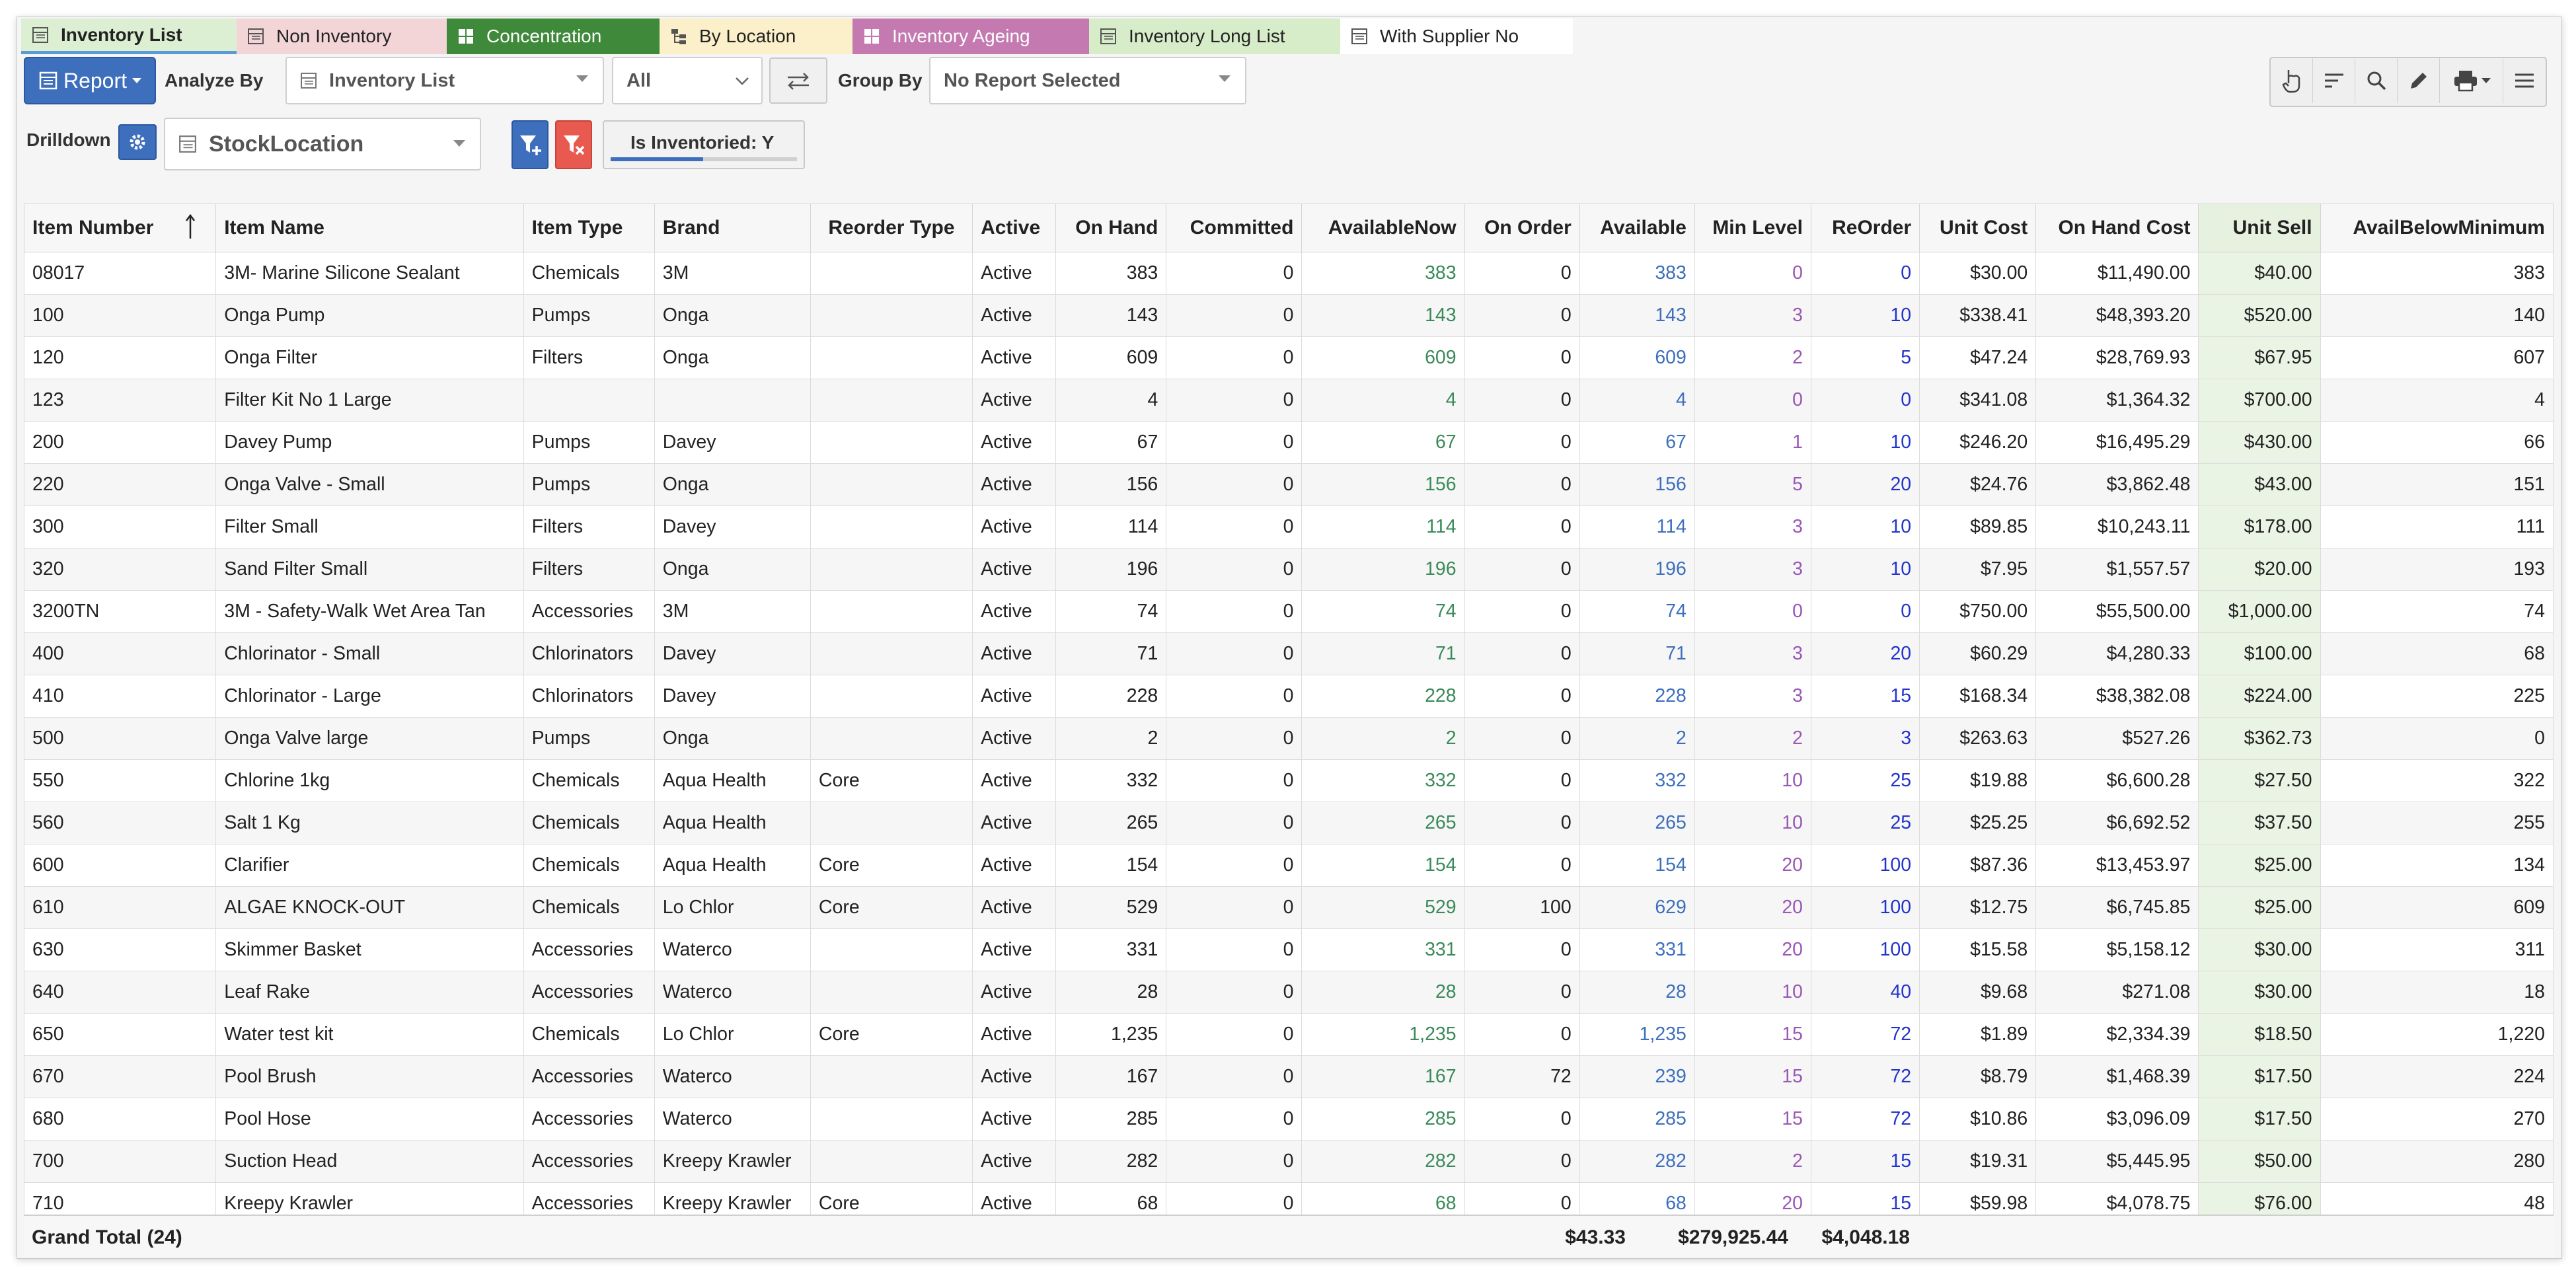 This screenshot has height=1274, width=2576. I want to click on cell-unit-sell: $362.73, so click(2260, 738).